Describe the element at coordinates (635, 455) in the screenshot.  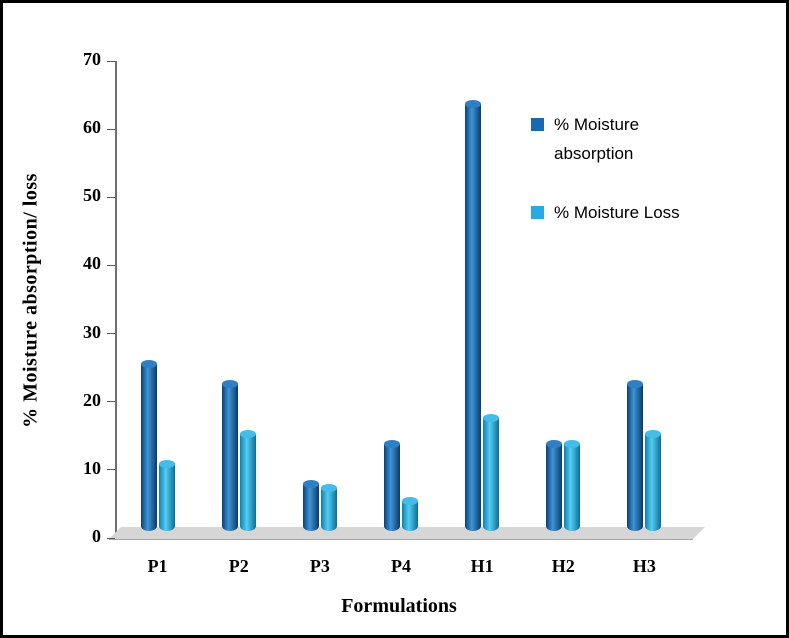
I see `bar-H3-series0` at that location.